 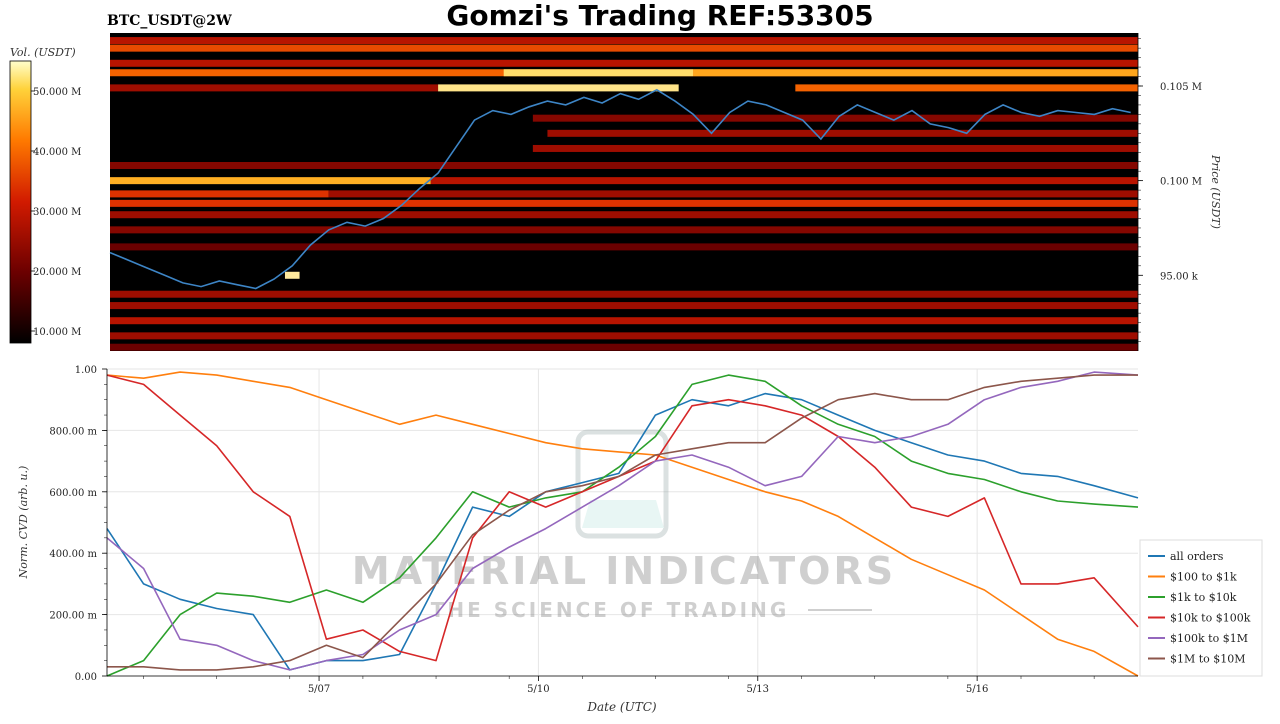 What do you see at coordinates (1203, 597) in the screenshot?
I see `legend-entry: $1k to $10k` at bounding box center [1203, 597].